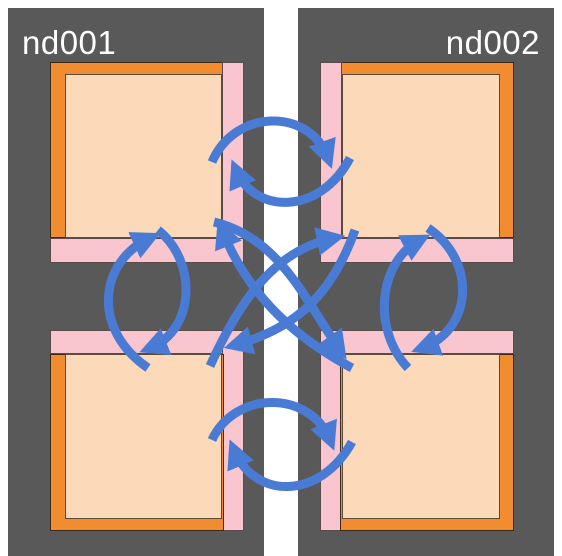 The height and width of the screenshot is (556, 562). I want to click on arrow-diagonal-br-to-tl, so click(285, 295).